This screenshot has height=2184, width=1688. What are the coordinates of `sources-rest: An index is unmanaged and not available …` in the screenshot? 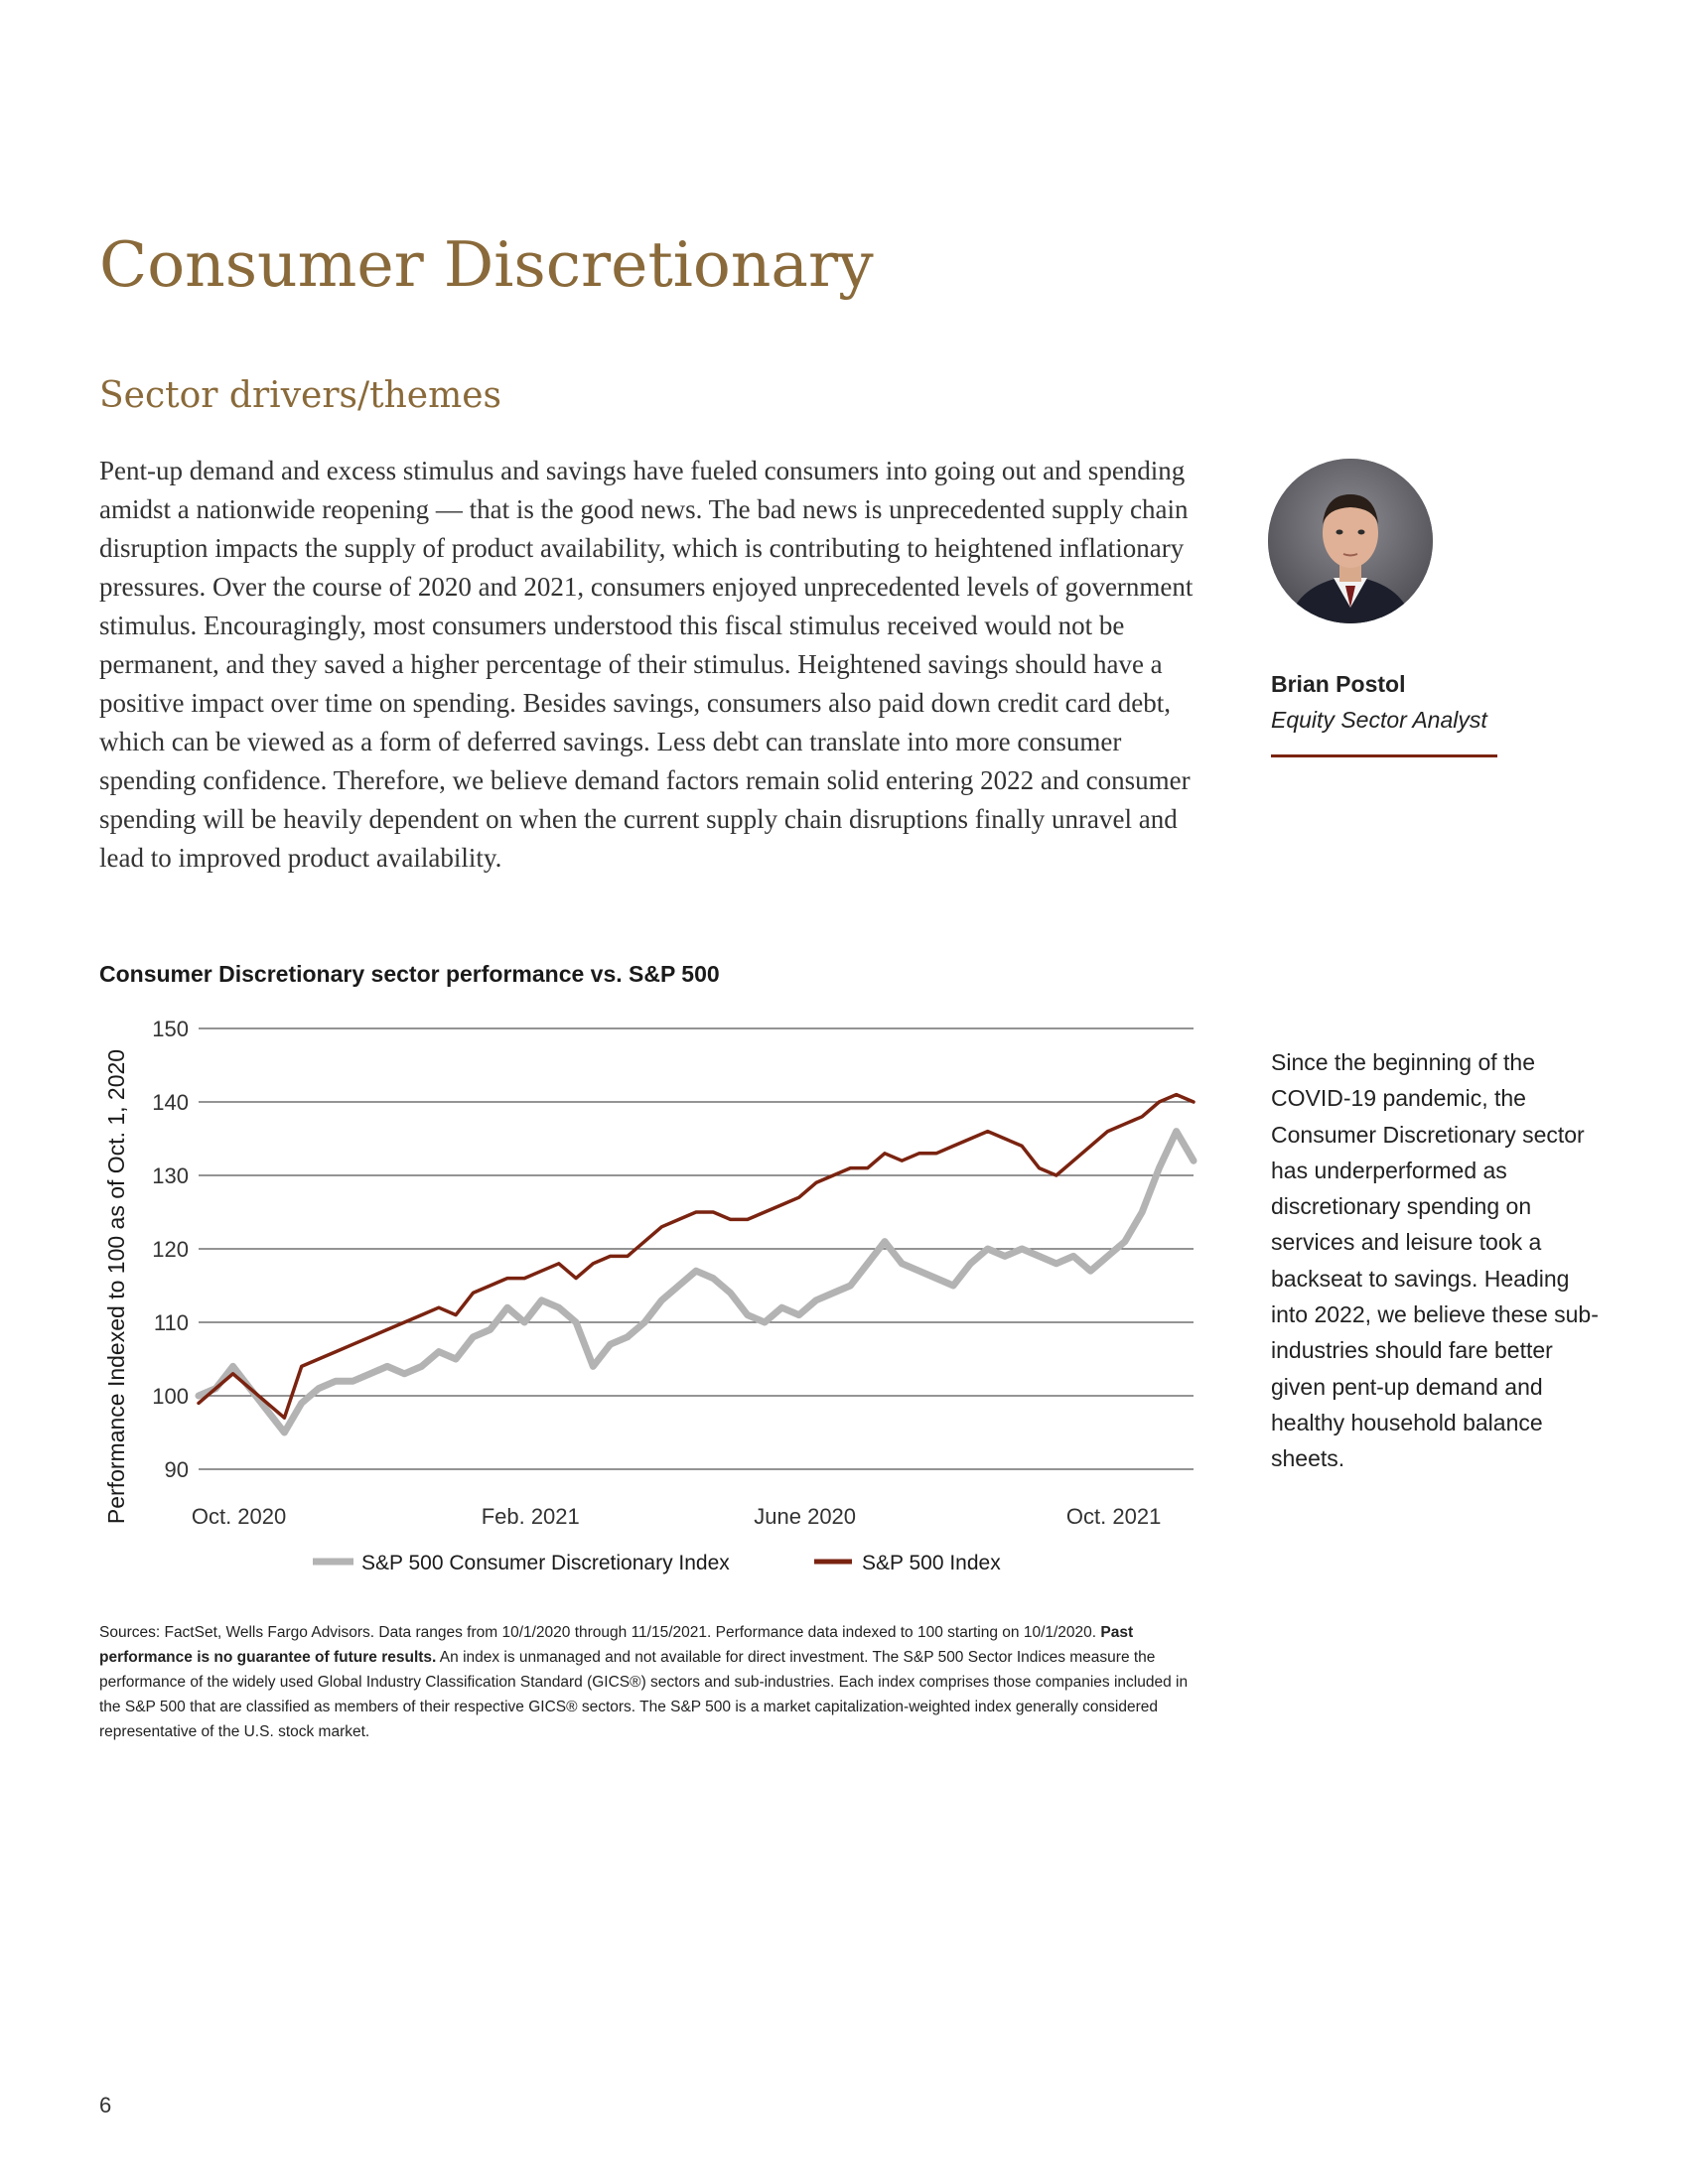 It's located at (644, 1694).